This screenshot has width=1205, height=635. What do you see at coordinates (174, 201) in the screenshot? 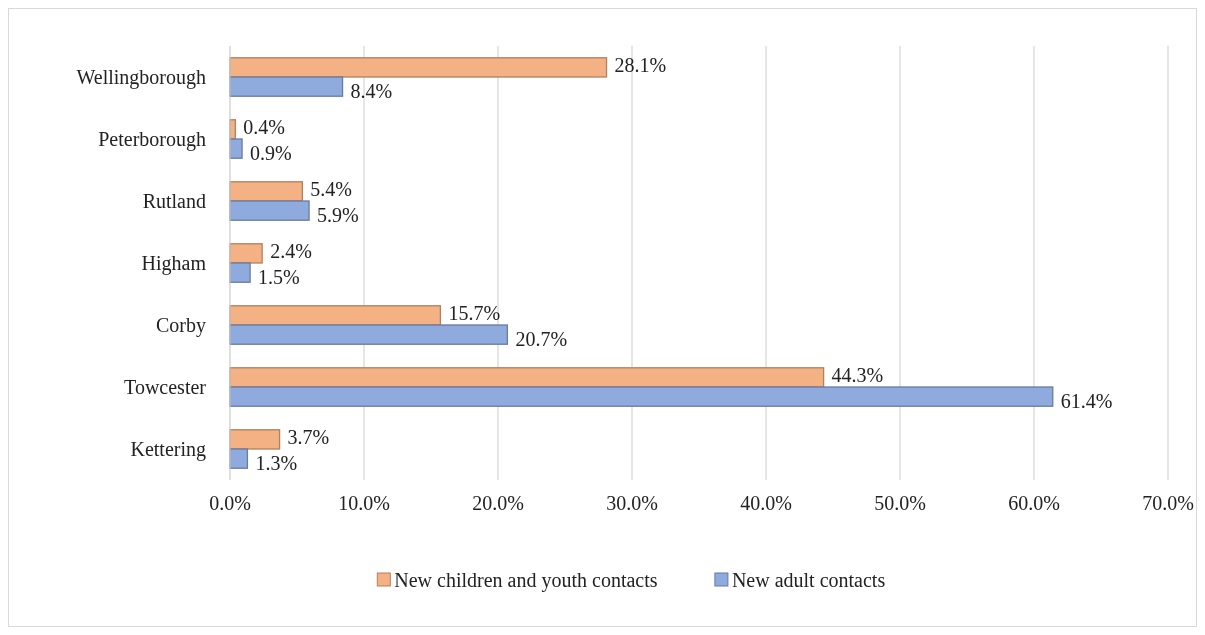
I see `y-tick-label: Rutland` at bounding box center [174, 201].